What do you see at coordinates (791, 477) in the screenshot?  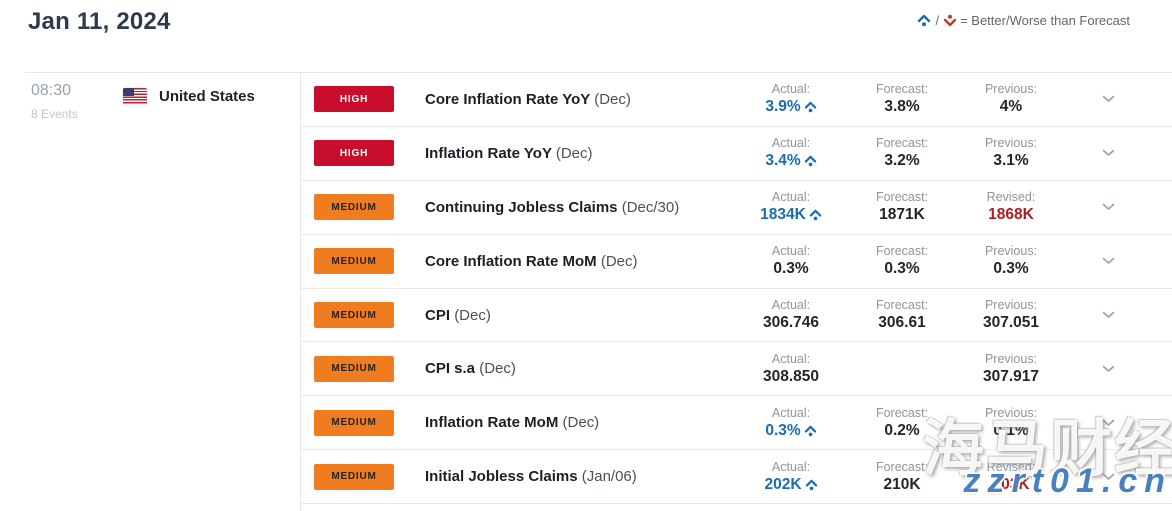 I see `actual-cell: Actual: 202K` at bounding box center [791, 477].